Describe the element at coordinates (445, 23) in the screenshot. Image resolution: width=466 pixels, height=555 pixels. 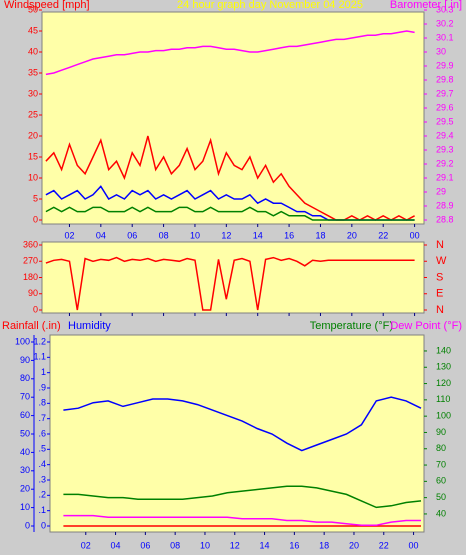
I see `y2-tick-label: 30.2` at that location.